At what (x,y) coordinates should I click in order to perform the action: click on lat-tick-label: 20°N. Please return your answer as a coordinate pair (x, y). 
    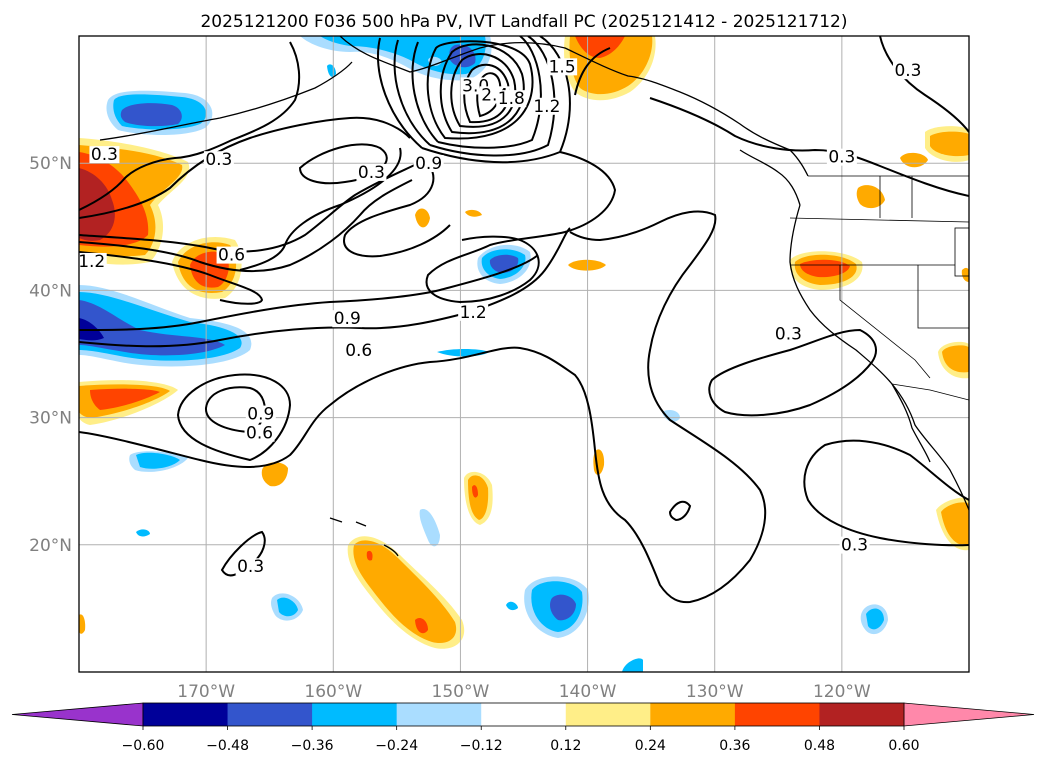
    Looking at the image, I should click on (50, 546).